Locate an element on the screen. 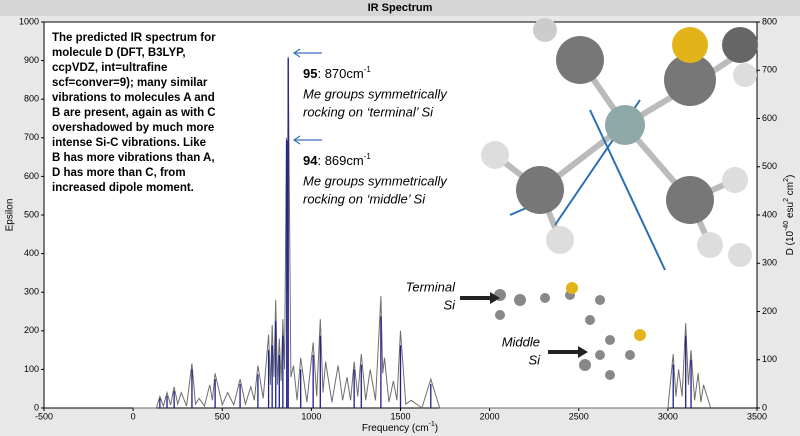  annotation-mode: 94 is located at coordinates (310, 160).